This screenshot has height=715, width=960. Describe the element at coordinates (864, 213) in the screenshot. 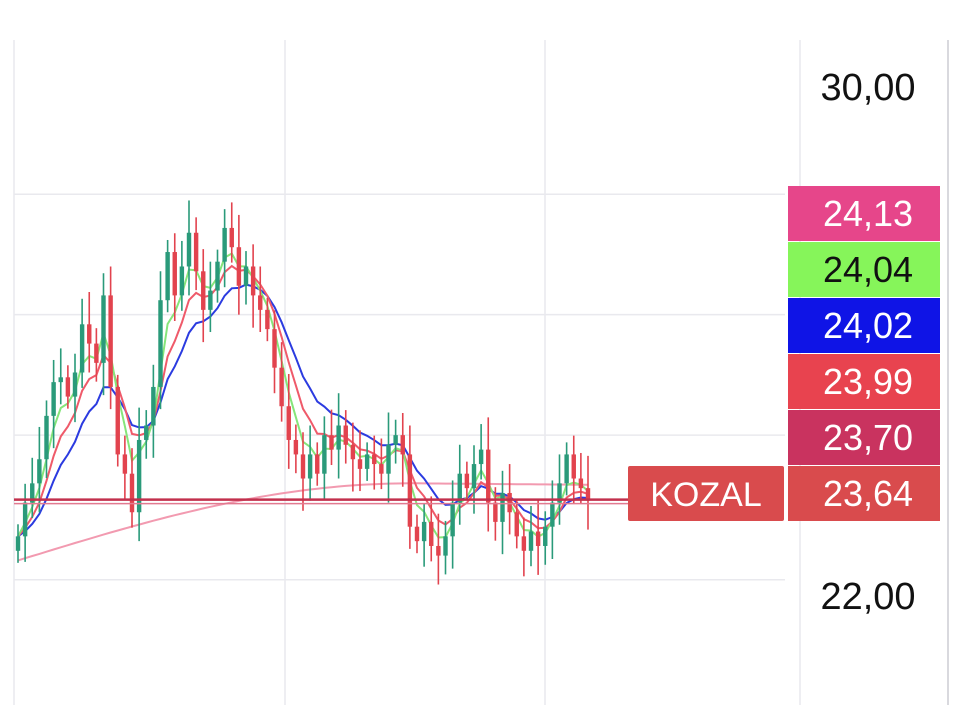

I see `price-tag: 24,13` at that location.